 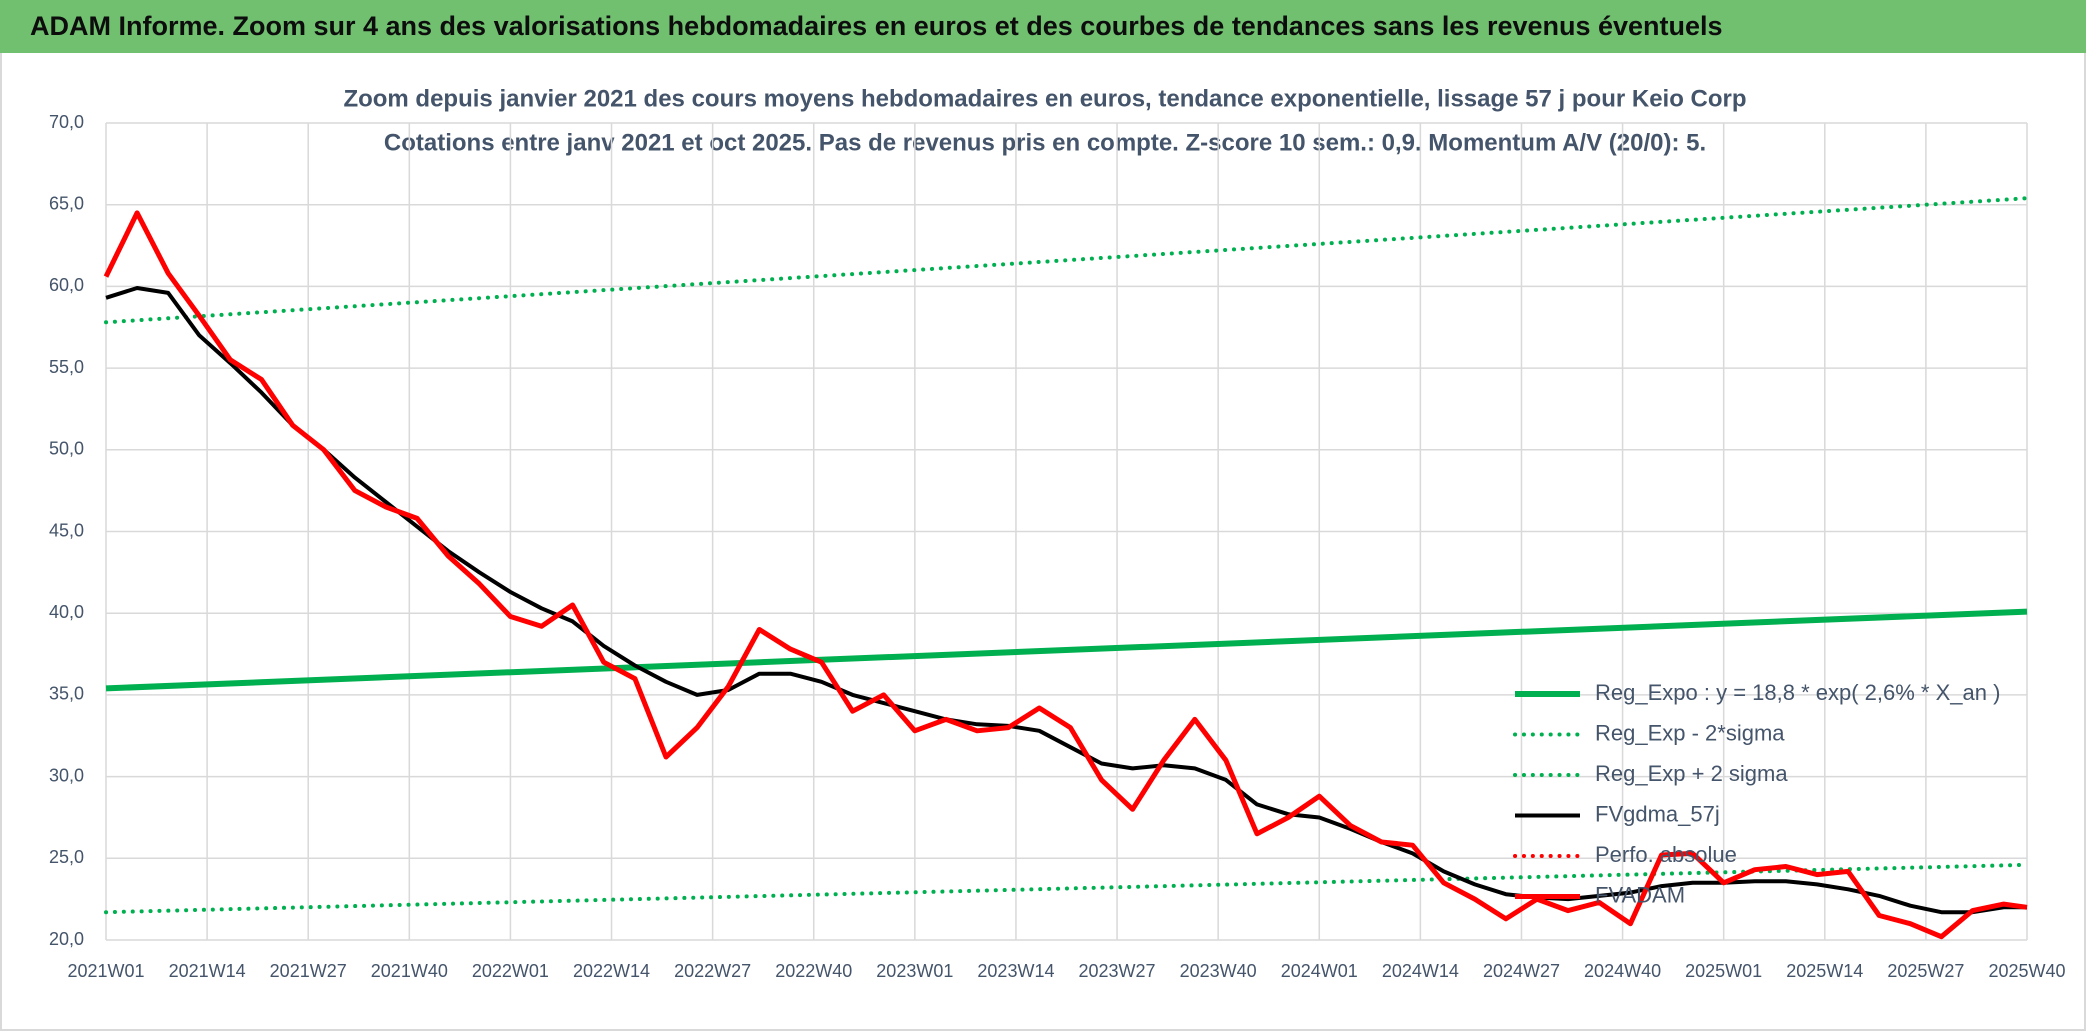 What do you see at coordinates (66, 530) in the screenshot?
I see `y-tick-label: 45,0` at bounding box center [66, 530].